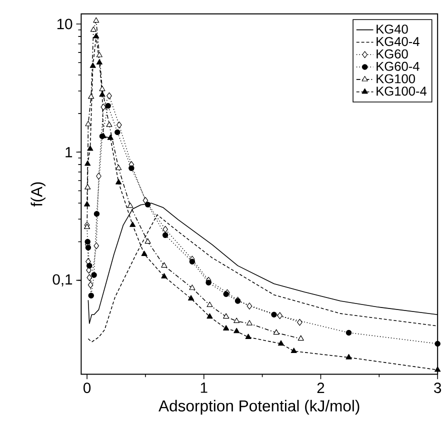 The width and height of the screenshot is (445, 435). What do you see at coordinates (401, 91) in the screenshot?
I see `legend-label: KG100-4` at bounding box center [401, 91].